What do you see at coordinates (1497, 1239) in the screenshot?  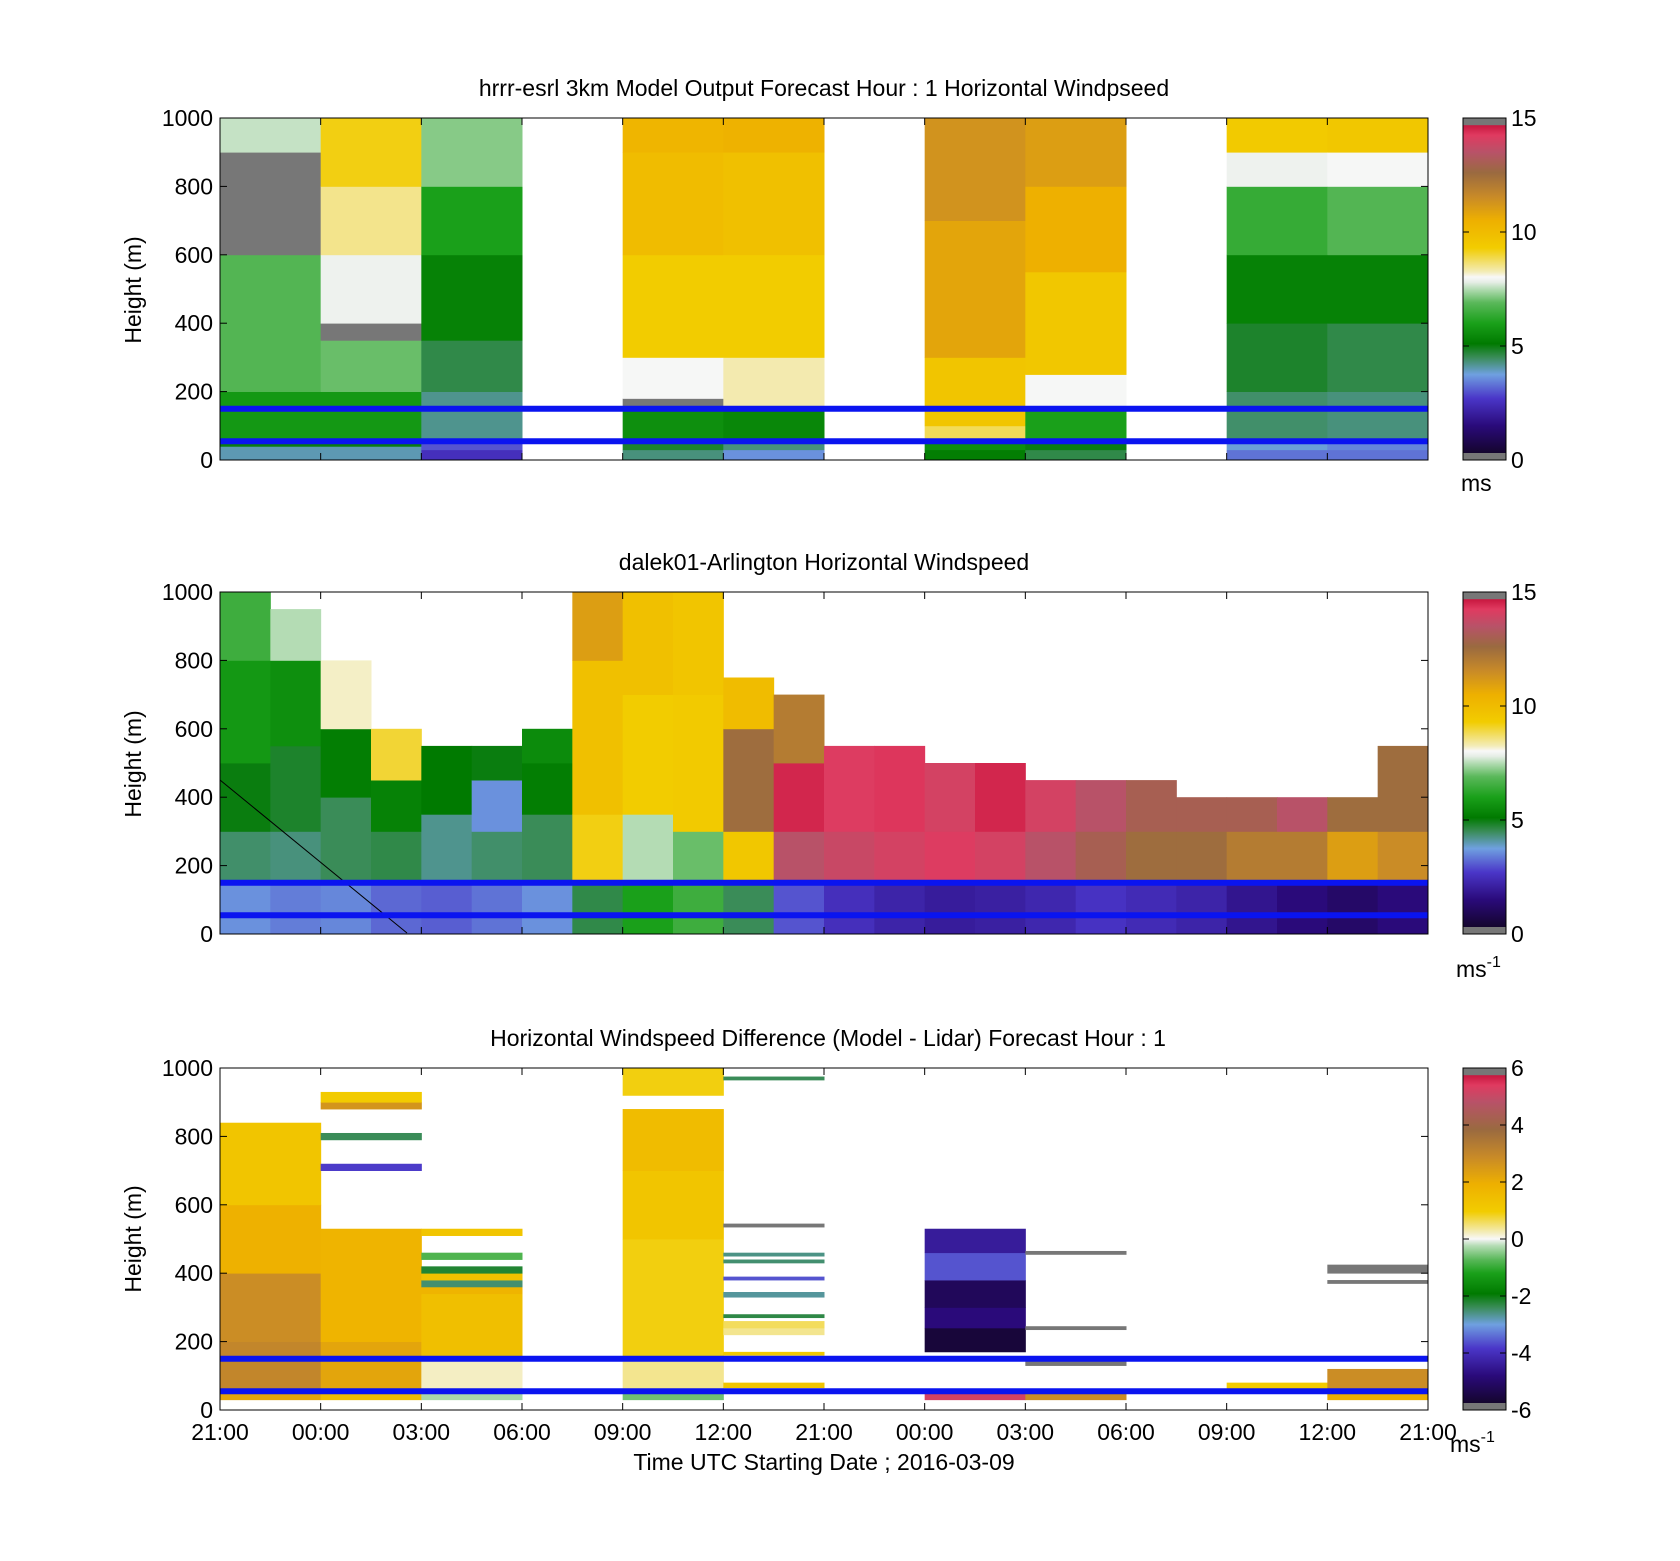 I see `diff-colorbar-ticks: -6 -4 -2 0 2 4 6` at bounding box center [1497, 1239].